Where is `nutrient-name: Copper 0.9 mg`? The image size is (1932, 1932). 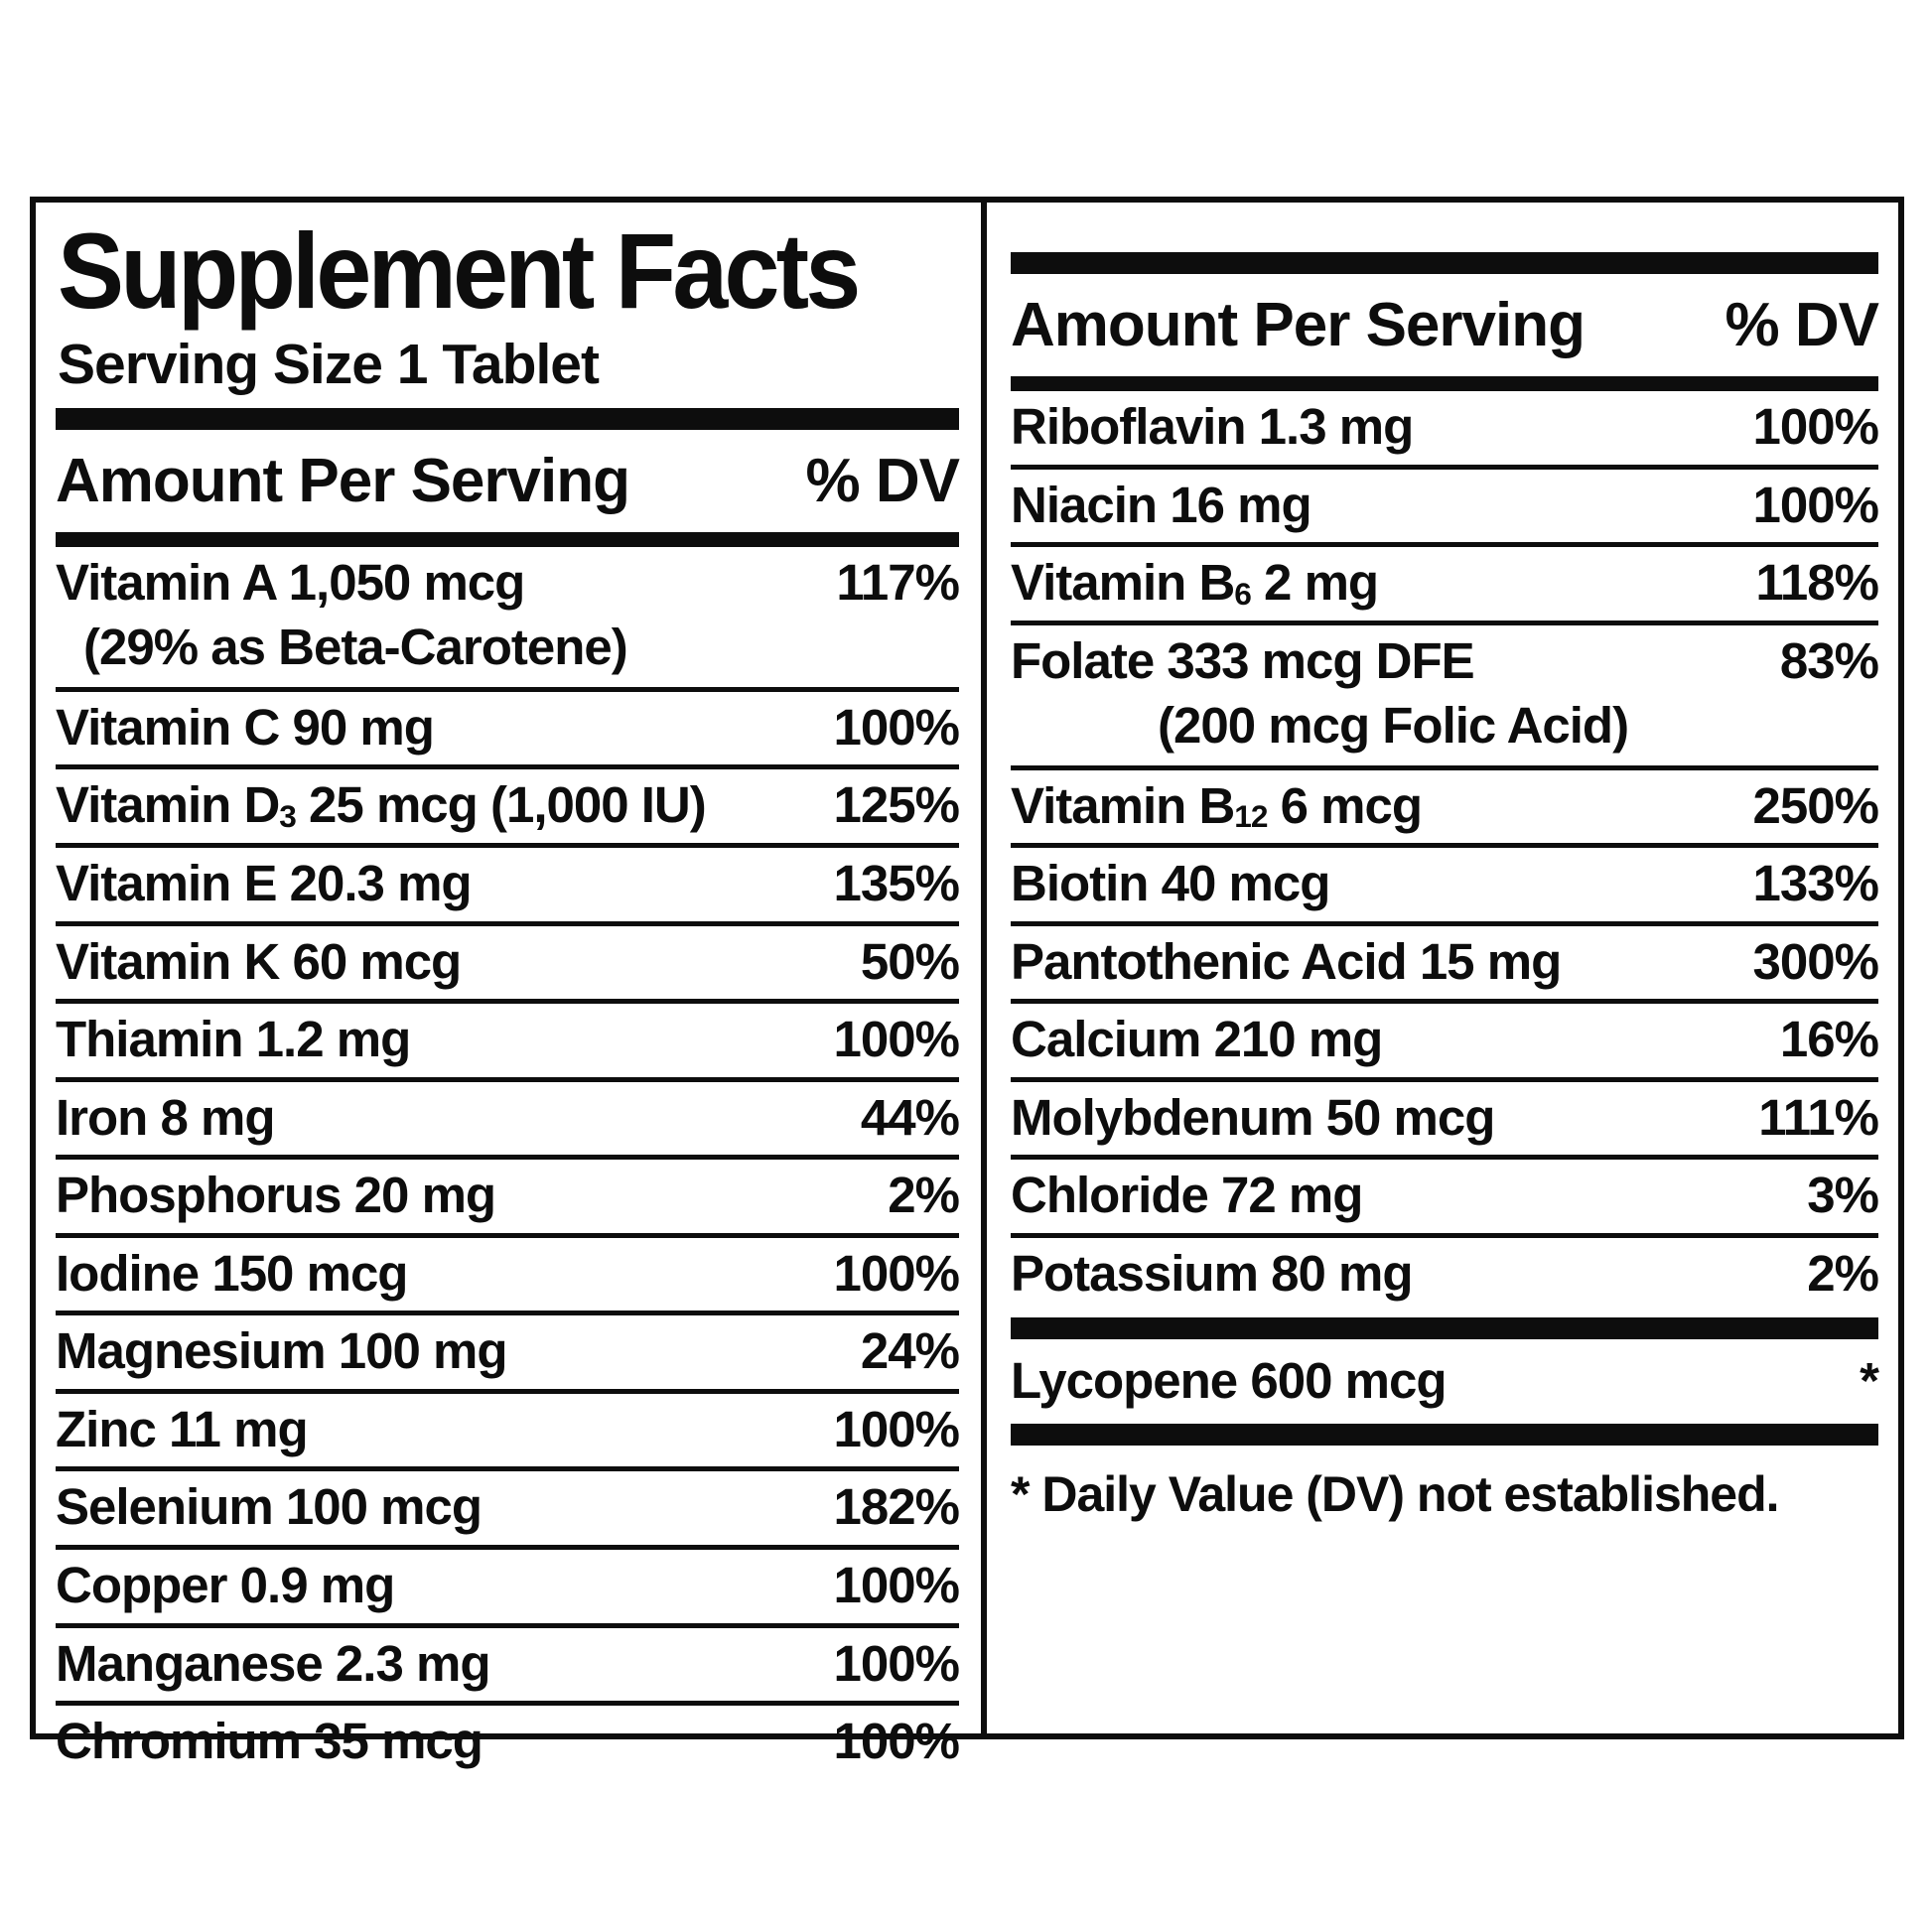 nutrient-name: Copper 0.9 mg is located at coordinates (226, 1584).